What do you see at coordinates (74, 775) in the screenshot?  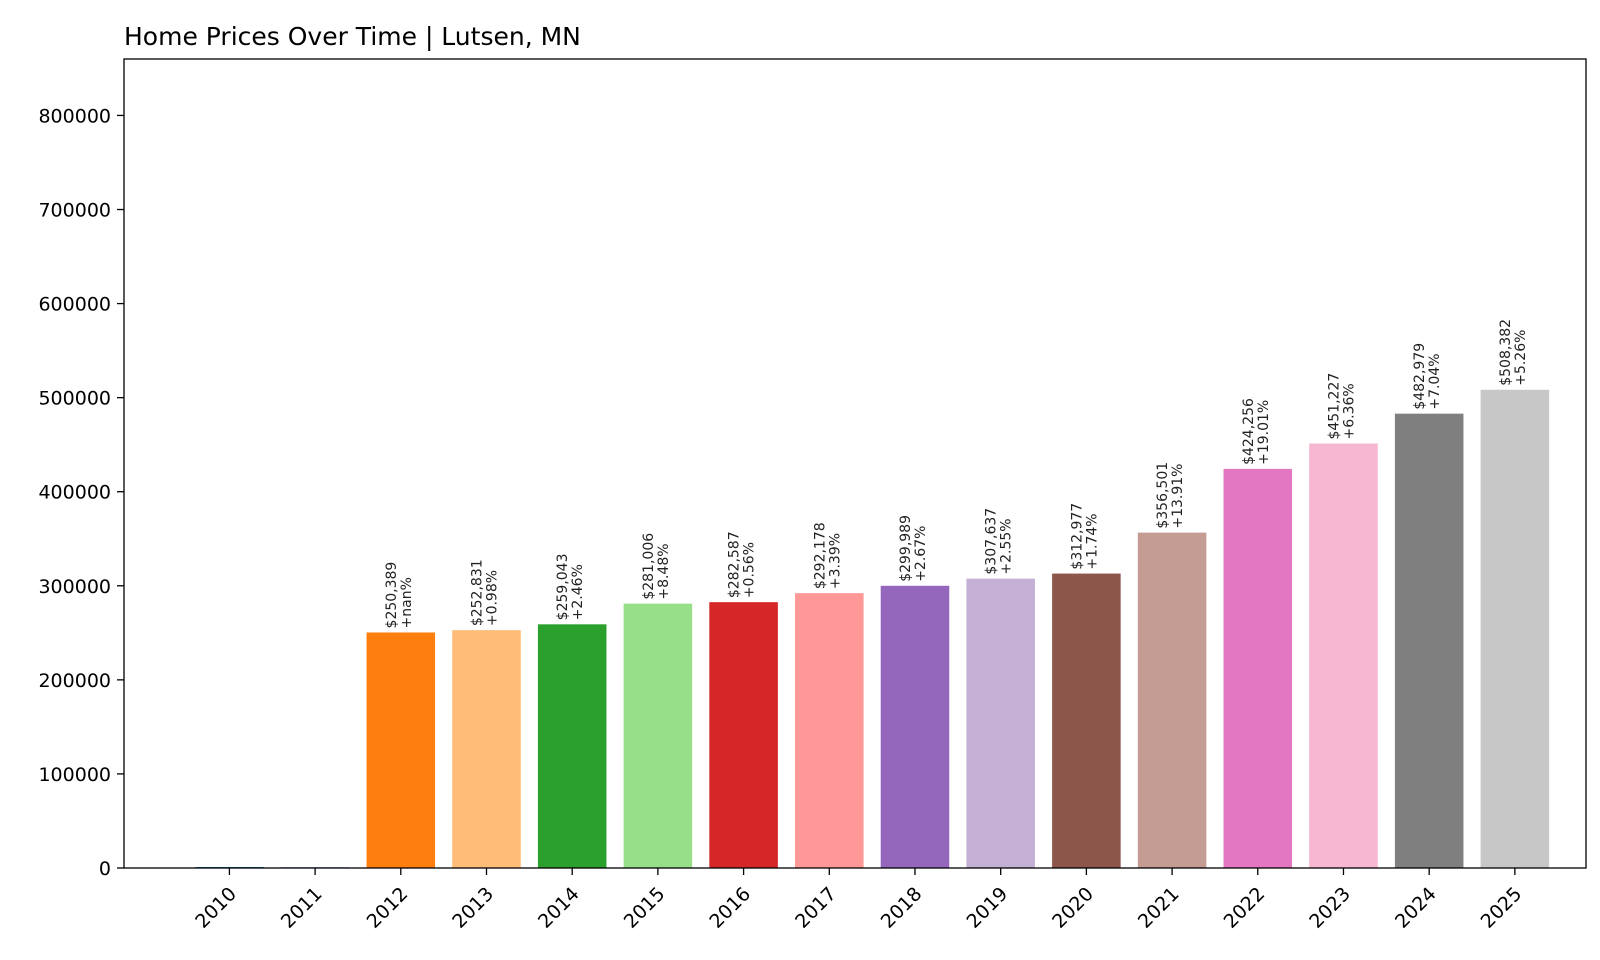 I see `y-tick-label: 100000` at bounding box center [74, 775].